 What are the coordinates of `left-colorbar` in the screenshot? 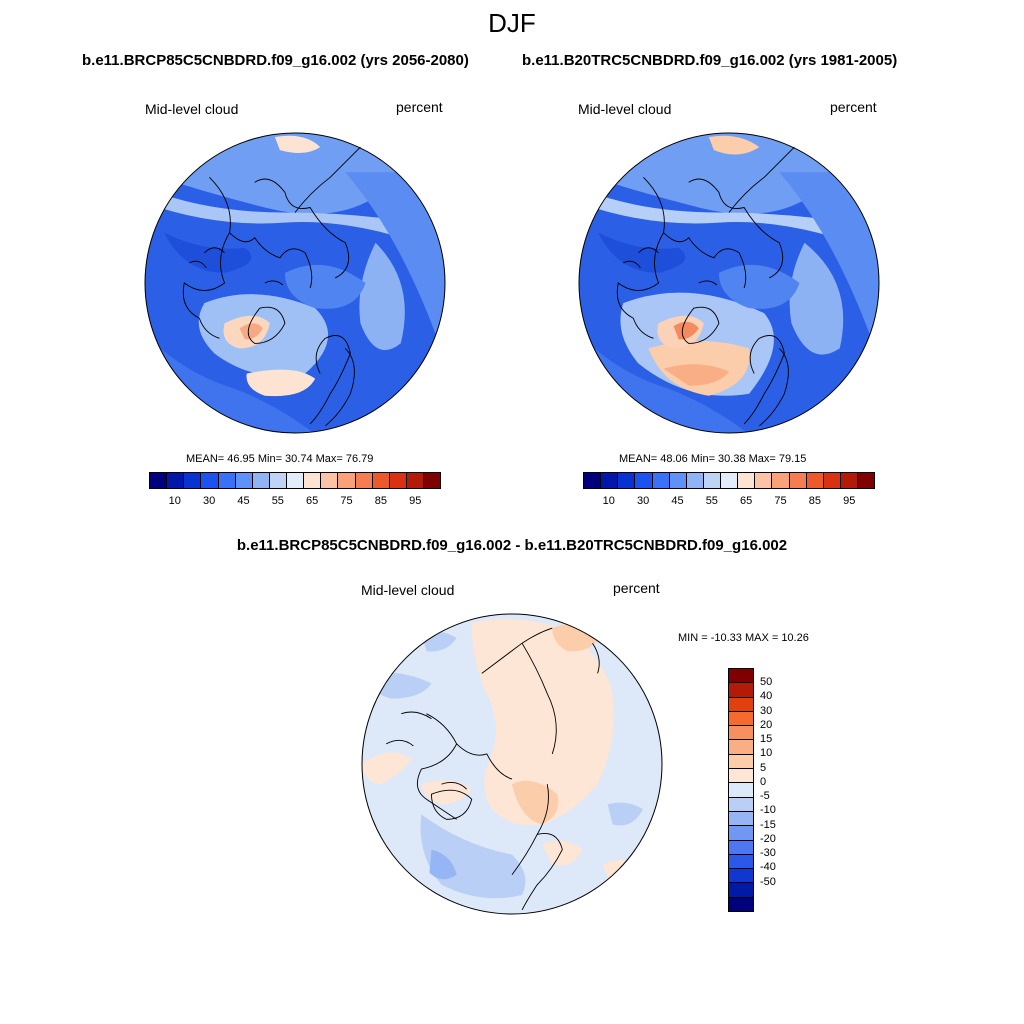 It's located at (295, 480).